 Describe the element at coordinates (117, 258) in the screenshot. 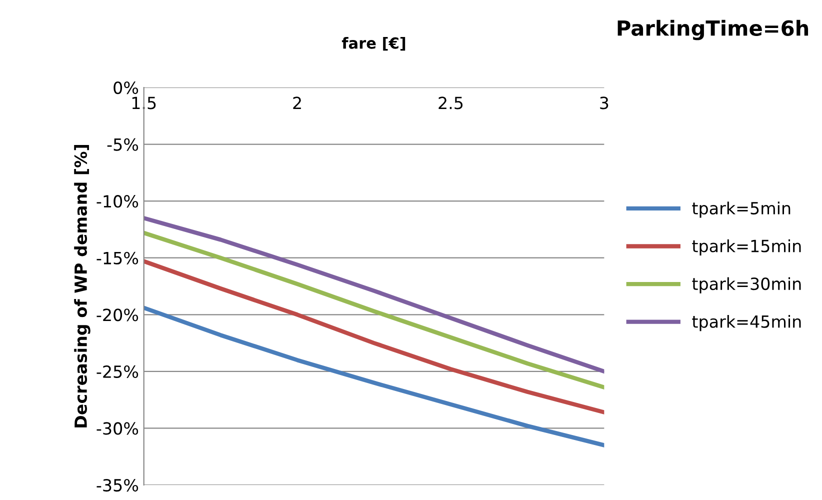

I see `y-tick-label: -15%` at that location.